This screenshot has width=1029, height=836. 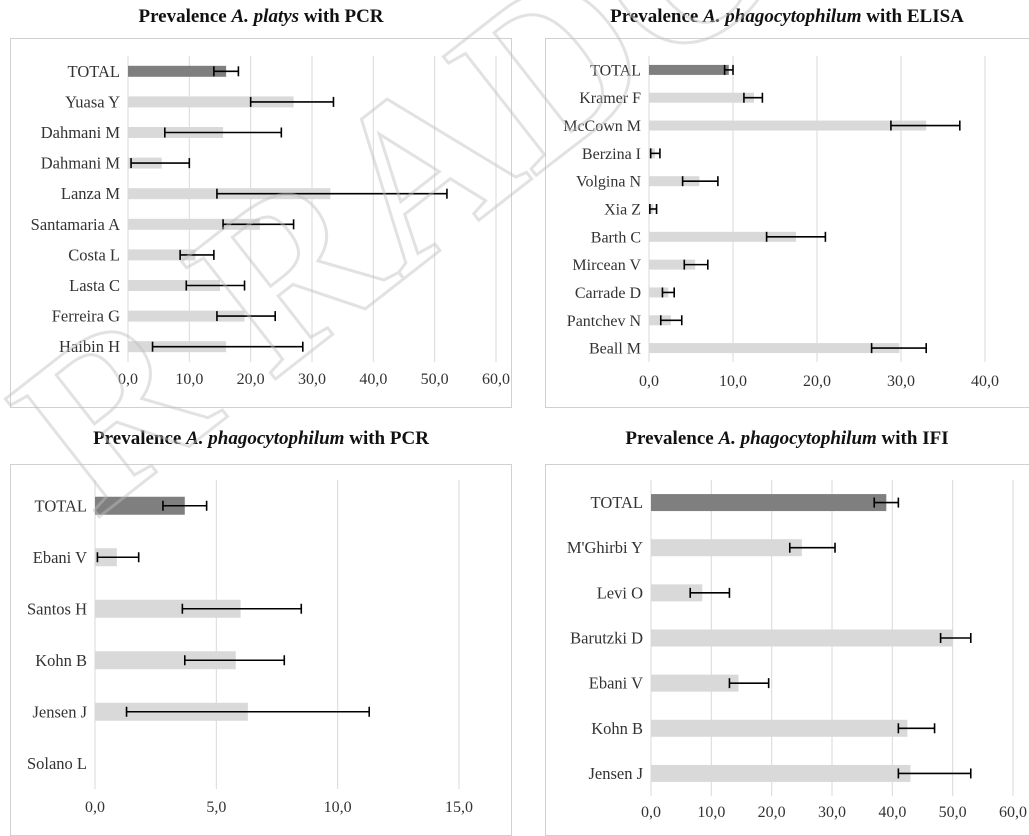 What do you see at coordinates (604, 321) in the screenshot?
I see `category-label: Pantchev N` at bounding box center [604, 321].